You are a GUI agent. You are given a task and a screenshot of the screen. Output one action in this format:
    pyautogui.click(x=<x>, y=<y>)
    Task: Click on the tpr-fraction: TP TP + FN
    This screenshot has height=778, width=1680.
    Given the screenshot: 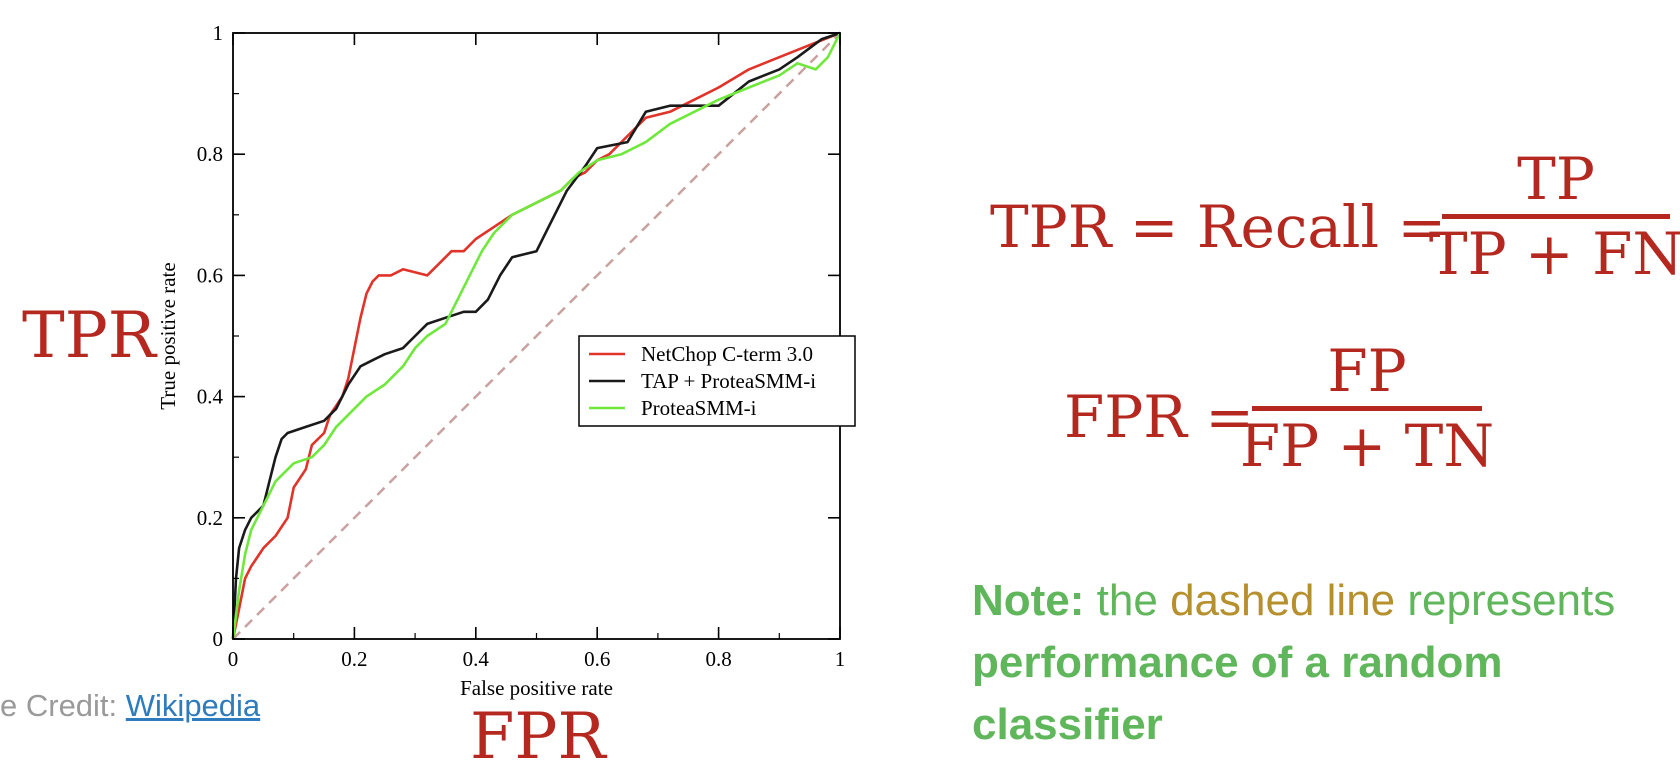 What is the action you would take?
    pyautogui.click(x=1554, y=214)
    